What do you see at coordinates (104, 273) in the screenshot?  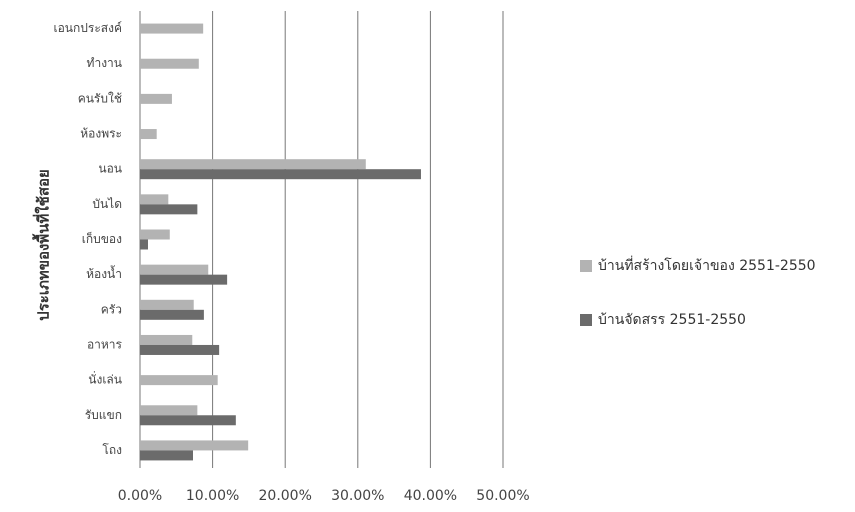 I see `y-tick-label: ห้องน้ำ` at bounding box center [104, 273].